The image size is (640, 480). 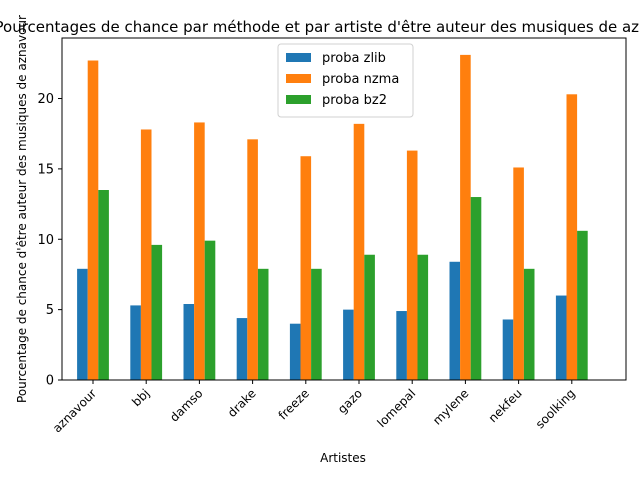 What do you see at coordinates (186, 405) in the screenshot?
I see `x-tick-label: damso` at bounding box center [186, 405].